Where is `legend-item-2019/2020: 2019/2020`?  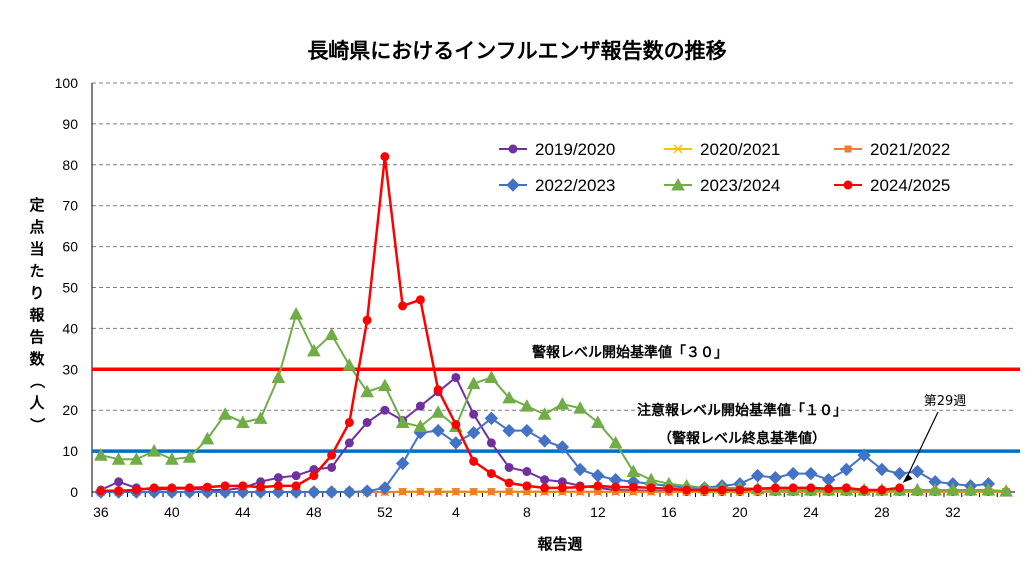
legend-item-2019/2020: 2019/2020 is located at coordinates (557, 149).